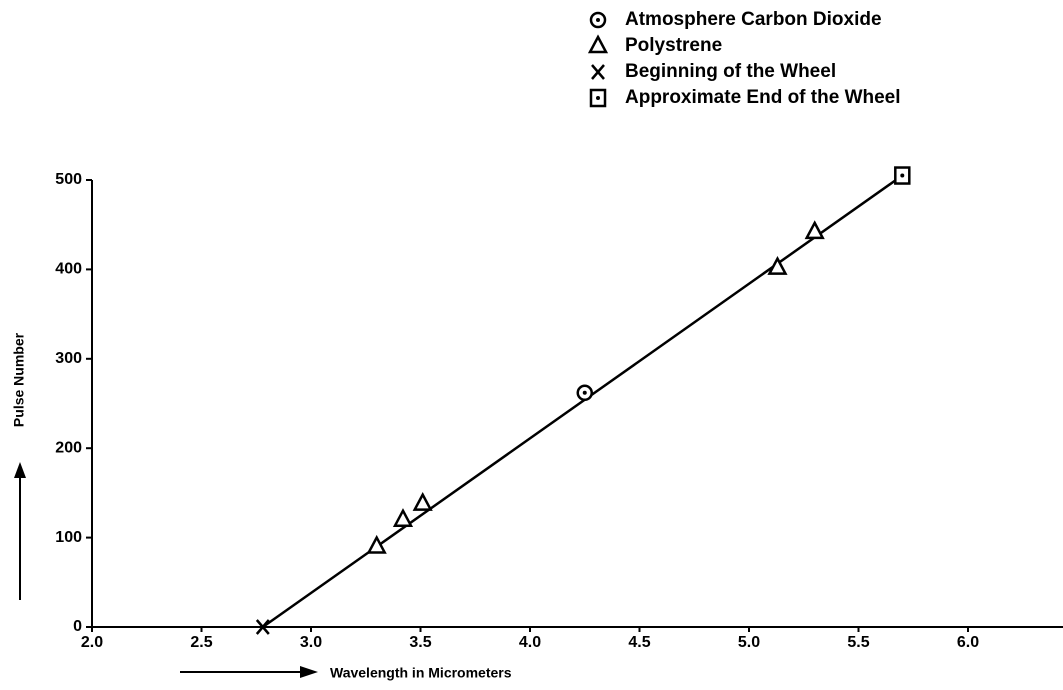  Describe the element at coordinates (77, 626) in the screenshot. I see `y-tick-label: 0` at that location.